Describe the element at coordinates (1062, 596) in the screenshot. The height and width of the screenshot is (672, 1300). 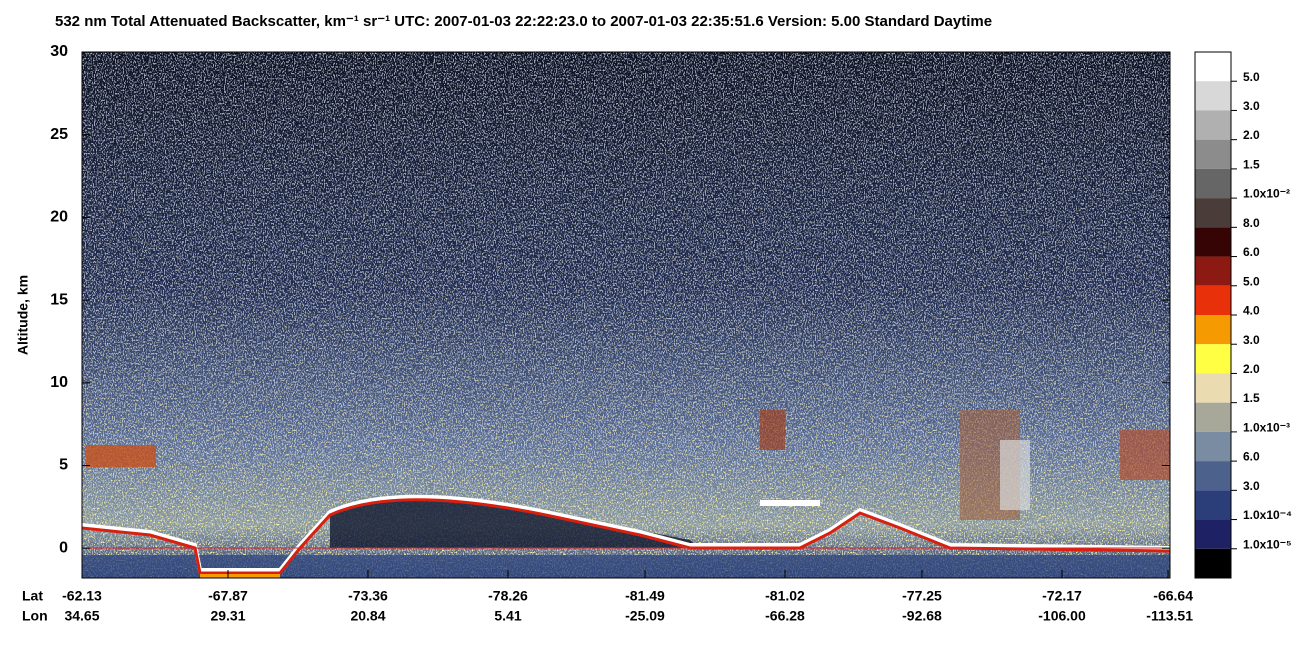
I see `lat-label: -72.17` at that location.